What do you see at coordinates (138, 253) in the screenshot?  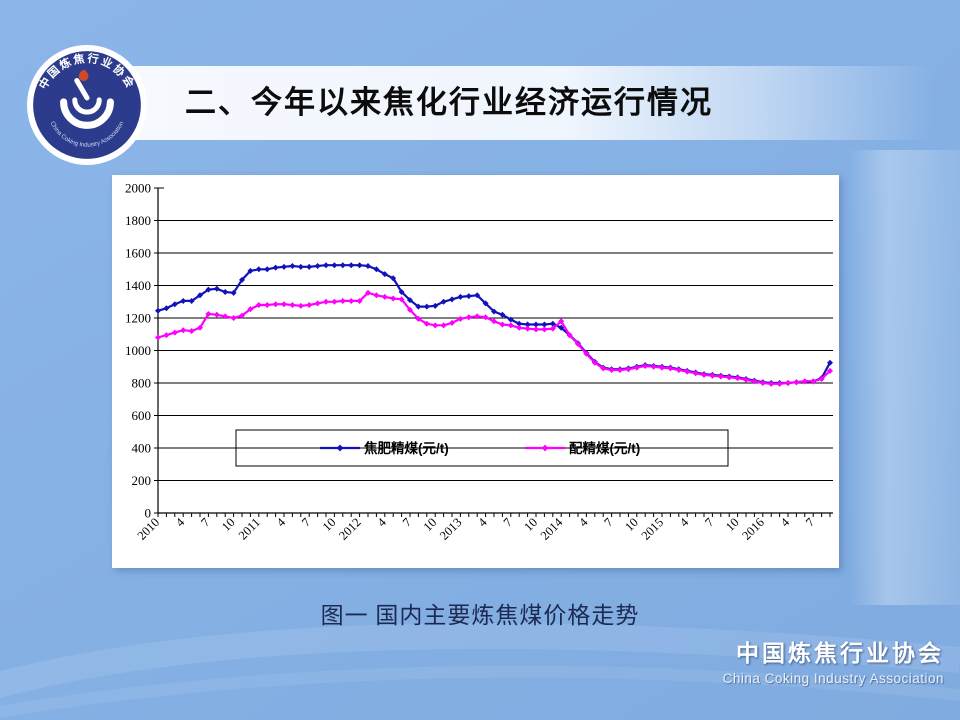 I see `y-tick-label: 1600` at bounding box center [138, 253].